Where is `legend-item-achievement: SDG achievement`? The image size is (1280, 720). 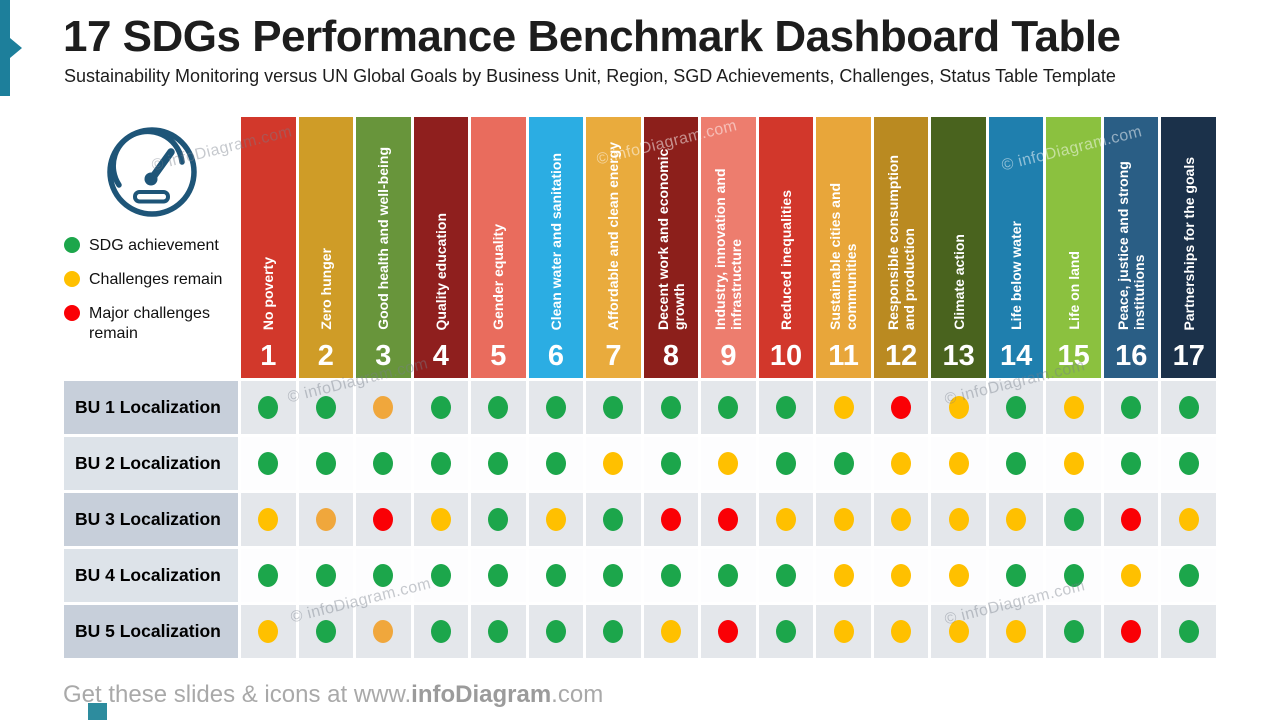
legend-item-achievement: SDG achievement is located at coordinates (152, 245).